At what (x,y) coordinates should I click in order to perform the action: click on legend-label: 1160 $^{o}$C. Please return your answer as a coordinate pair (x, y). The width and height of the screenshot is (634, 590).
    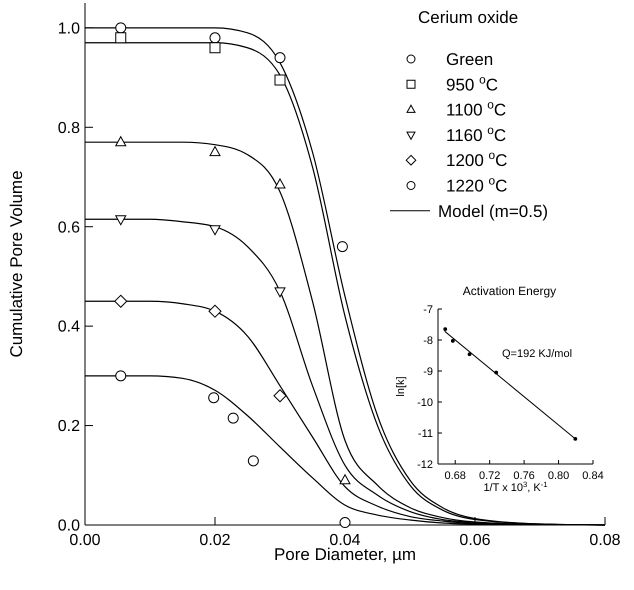
    Looking at the image, I should click on (476, 133).